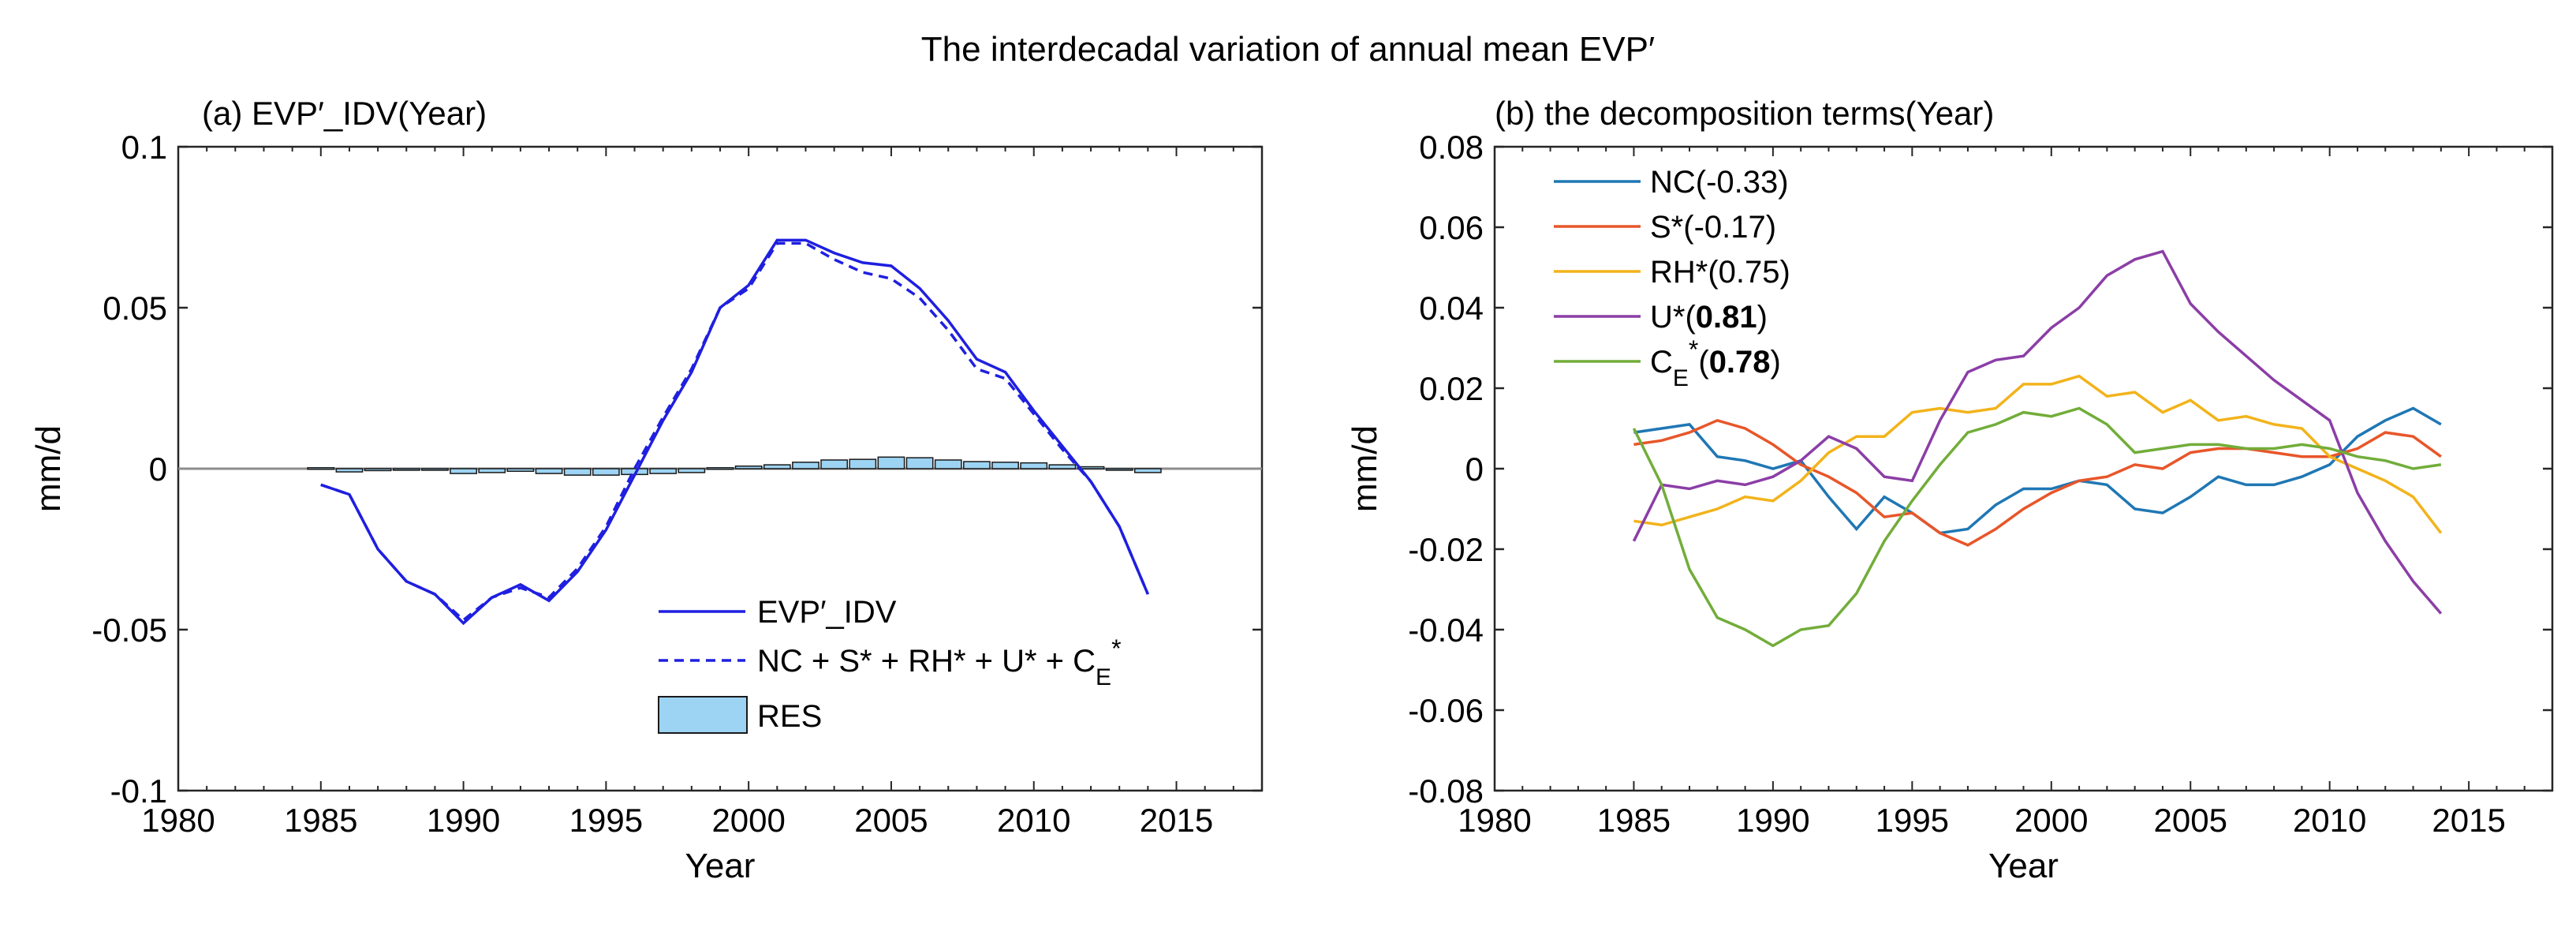 The height and width of the screenshot is (935, 2576). Describe the element at coordinates (1744, 113) in the screenshot. I see `panel-title: (b) the decomposition terms(Year)` at that location.